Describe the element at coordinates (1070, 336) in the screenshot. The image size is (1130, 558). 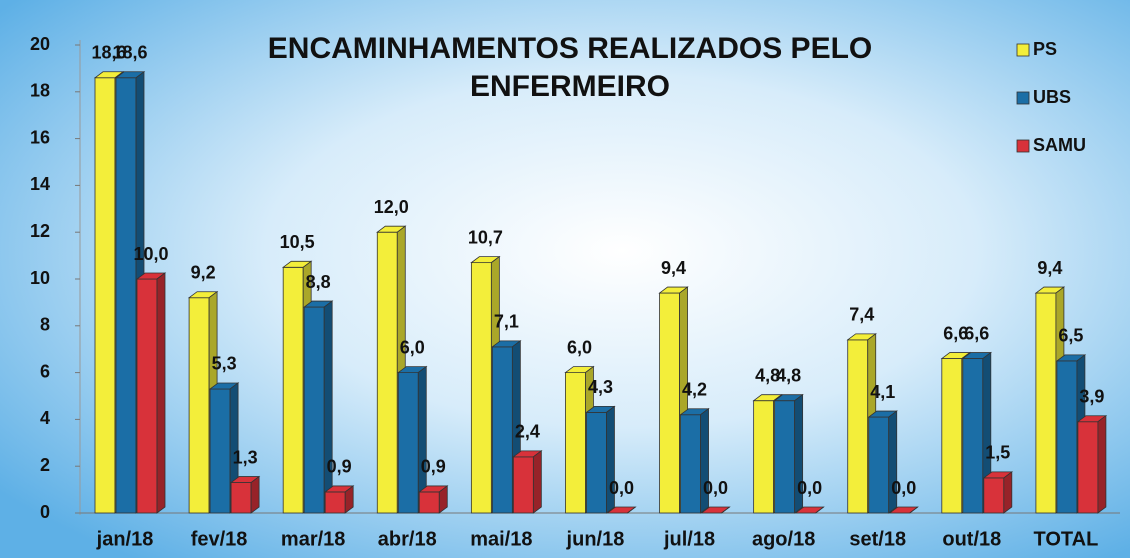
I see `data-label: 6,5` at that location.